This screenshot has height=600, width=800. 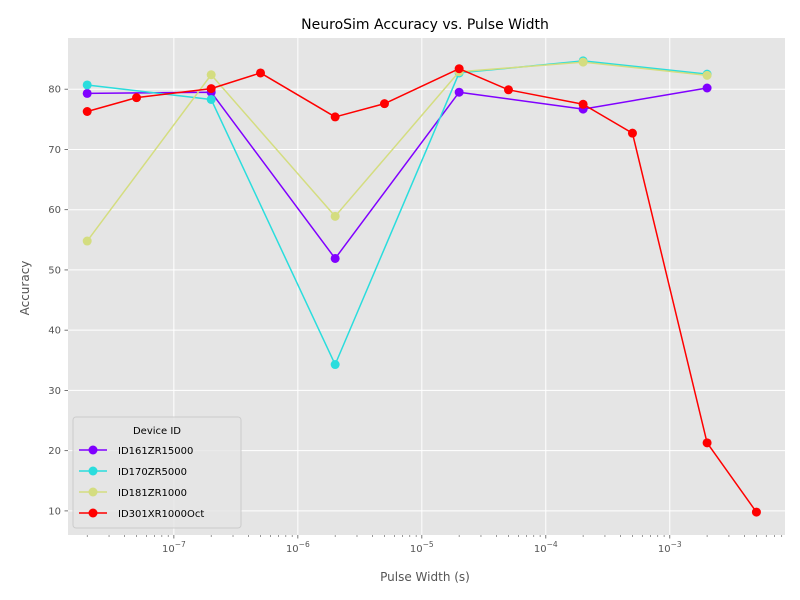 What do you see at coordinates (54, 150) in the screenshot?
I see `y-tick-label: 70` at bounding box center [54, 150].